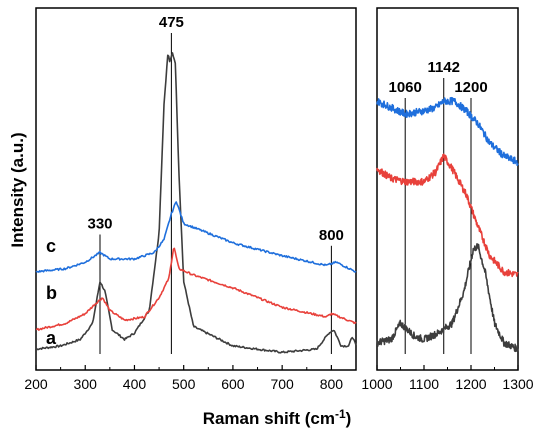 This screenshot has height=438, width=550. I want to click on peak-label: 800, so click(331, 235).